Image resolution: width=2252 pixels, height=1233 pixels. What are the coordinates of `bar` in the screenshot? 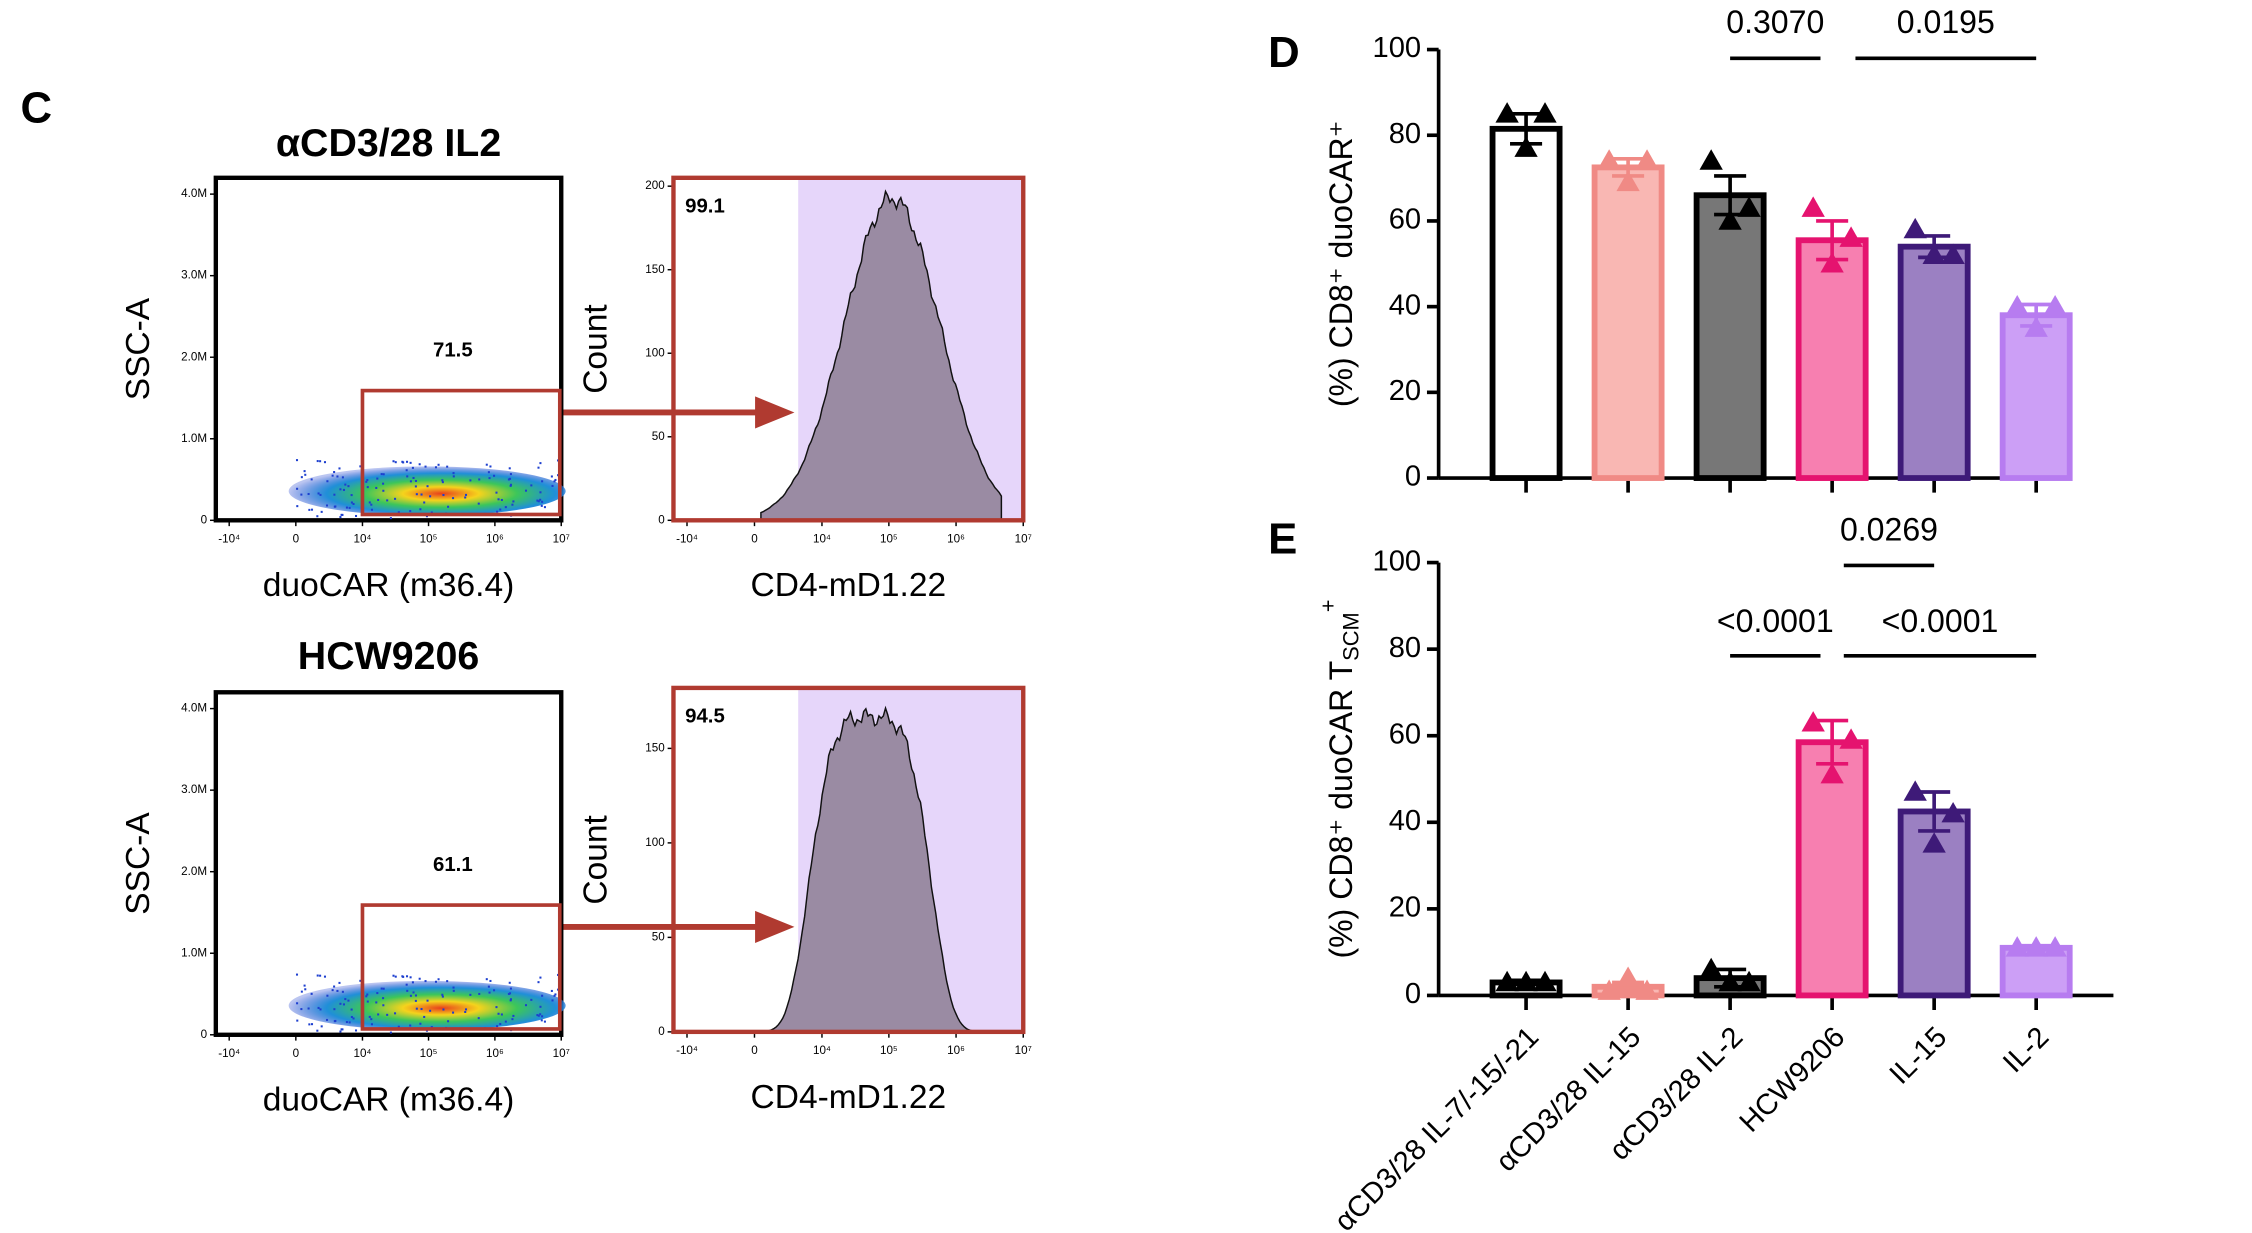 It's located at (1628, 322).